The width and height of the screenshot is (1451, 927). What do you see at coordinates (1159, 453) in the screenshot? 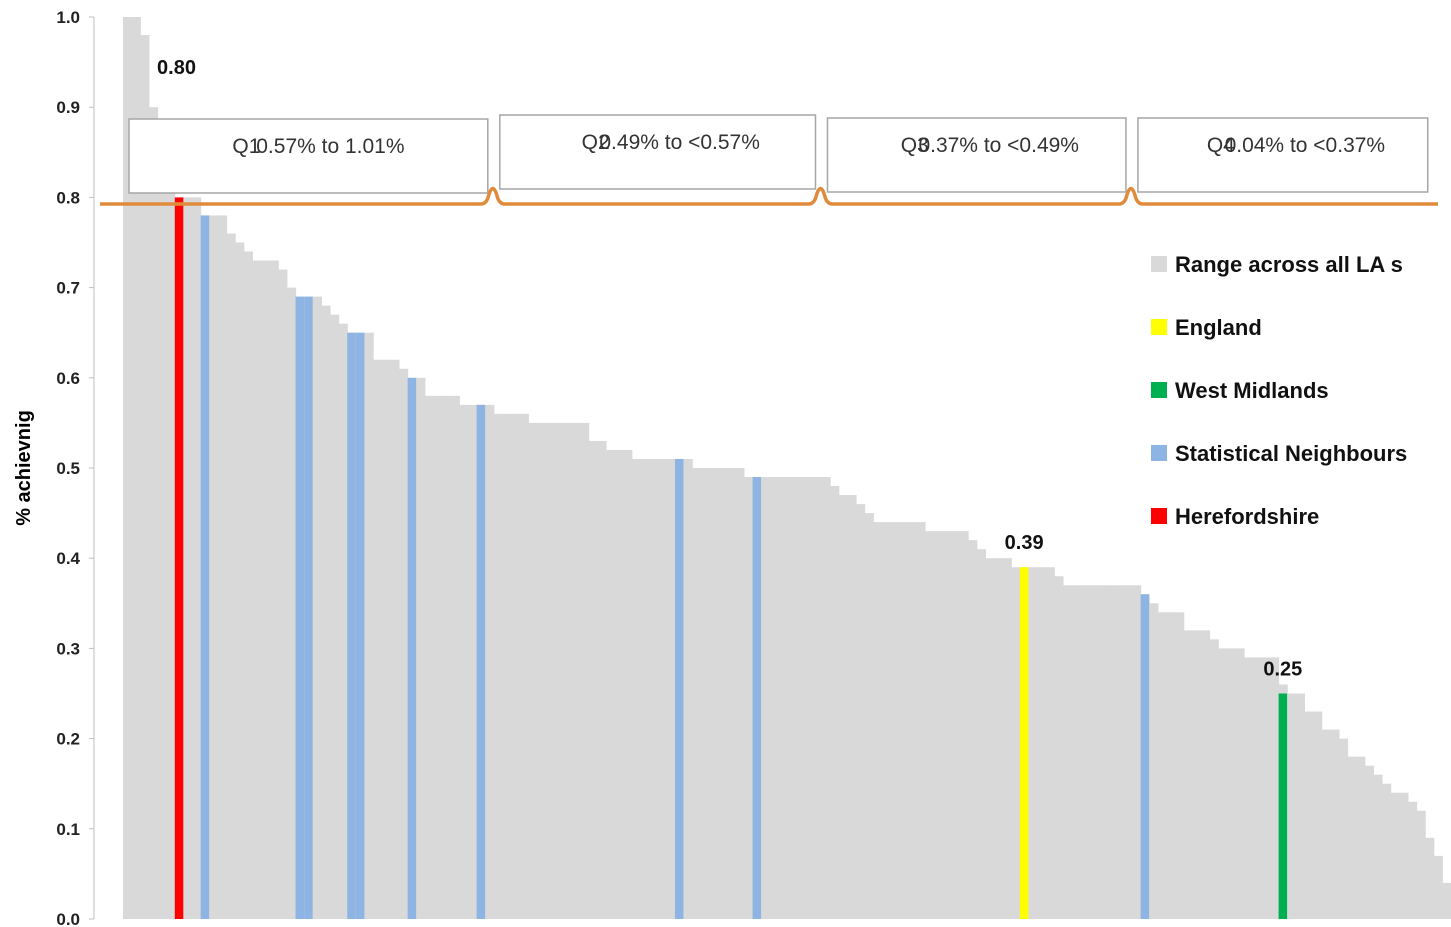
I see `legend-swatch-statistical-neighbours` at bounding box center [1159, 453].